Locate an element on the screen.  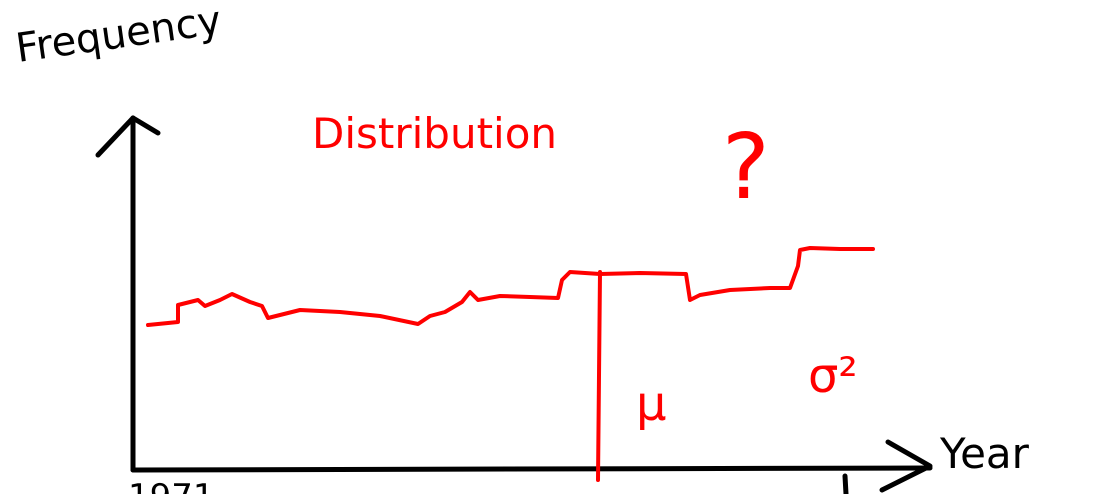
mean-marker is located at coordinates (599, 376).